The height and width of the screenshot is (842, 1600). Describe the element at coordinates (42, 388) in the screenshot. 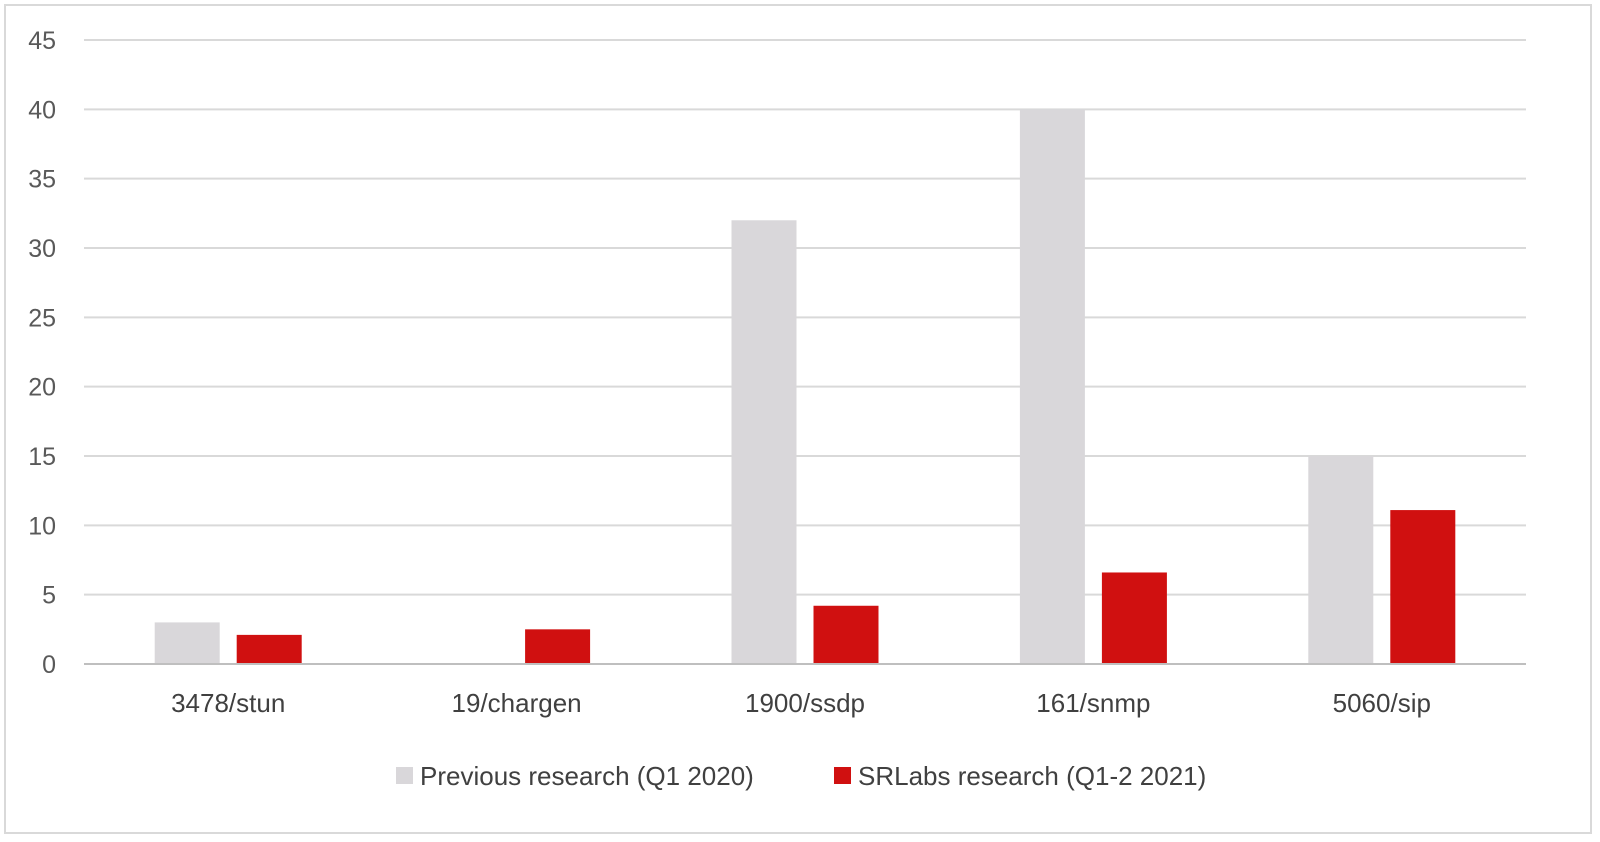

I see `y-tick-label: 20` at that location.